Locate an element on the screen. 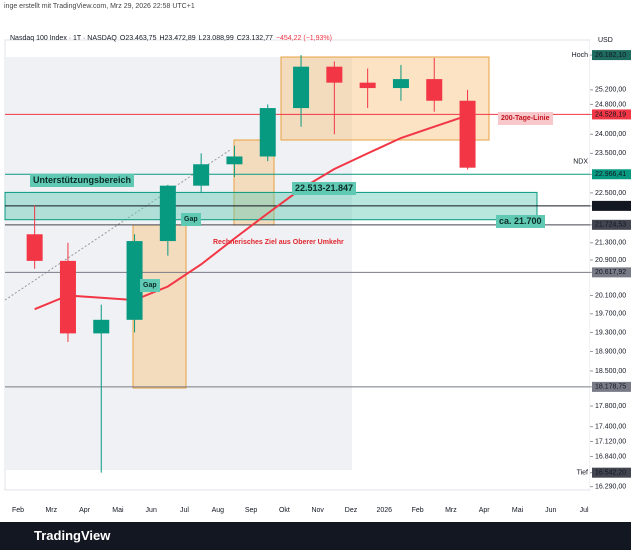 The height and width of the screenshot is (550, 631). zone-label: 22.513-21.847 is located at coordinates (324, 189).